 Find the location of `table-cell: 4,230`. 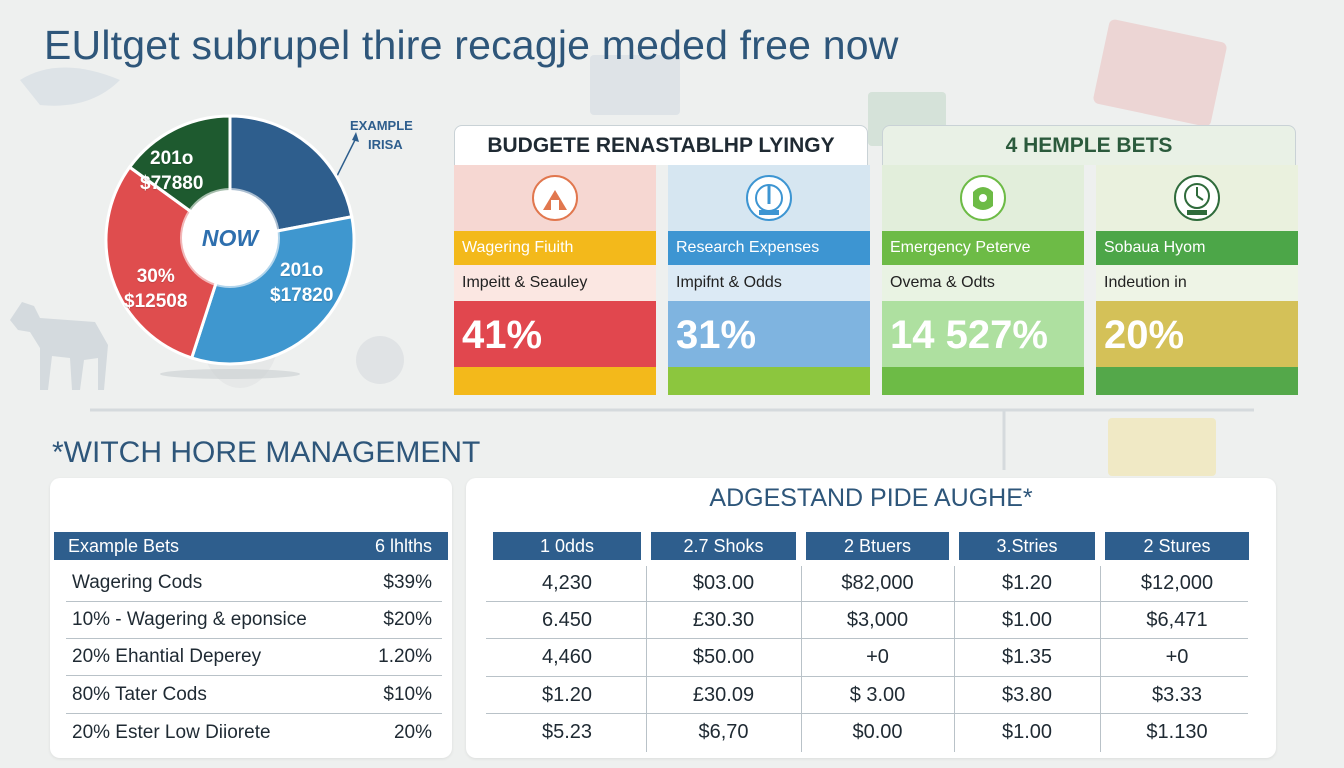

table-cell: 4,230 is located at coordinates (567, 583).